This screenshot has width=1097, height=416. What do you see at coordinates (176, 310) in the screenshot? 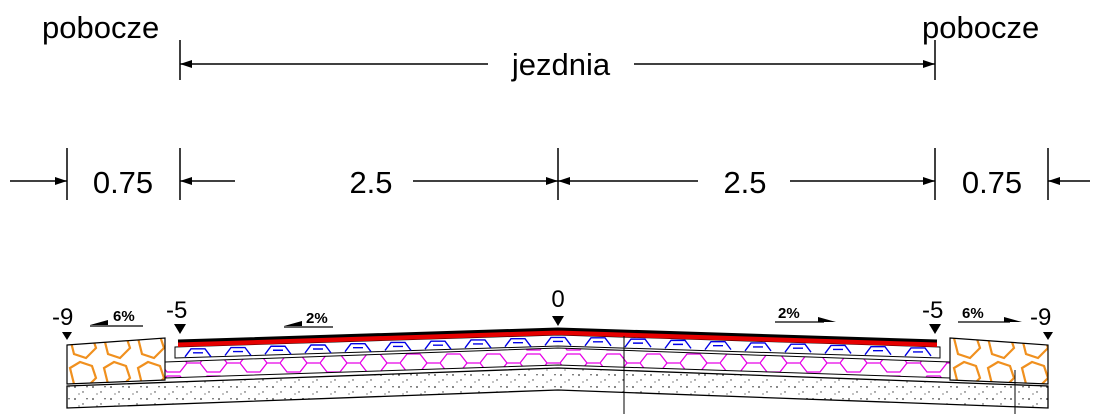
I see `elevation-left-carriageway: -5` at bounding box center [176, 310].